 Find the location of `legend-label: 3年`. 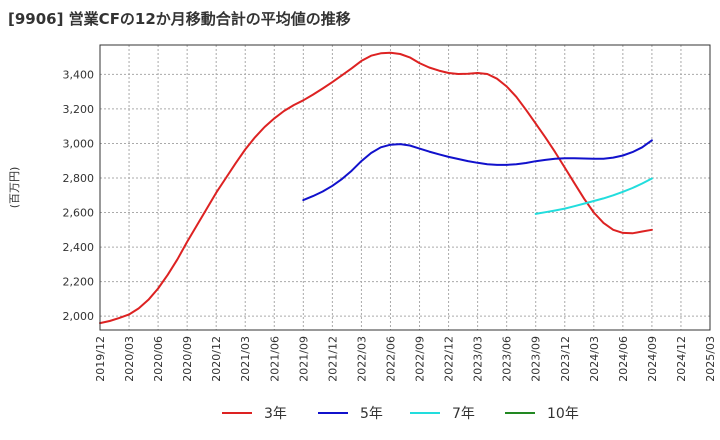

legend-label: 3年 is located at coordinates (275, 414).